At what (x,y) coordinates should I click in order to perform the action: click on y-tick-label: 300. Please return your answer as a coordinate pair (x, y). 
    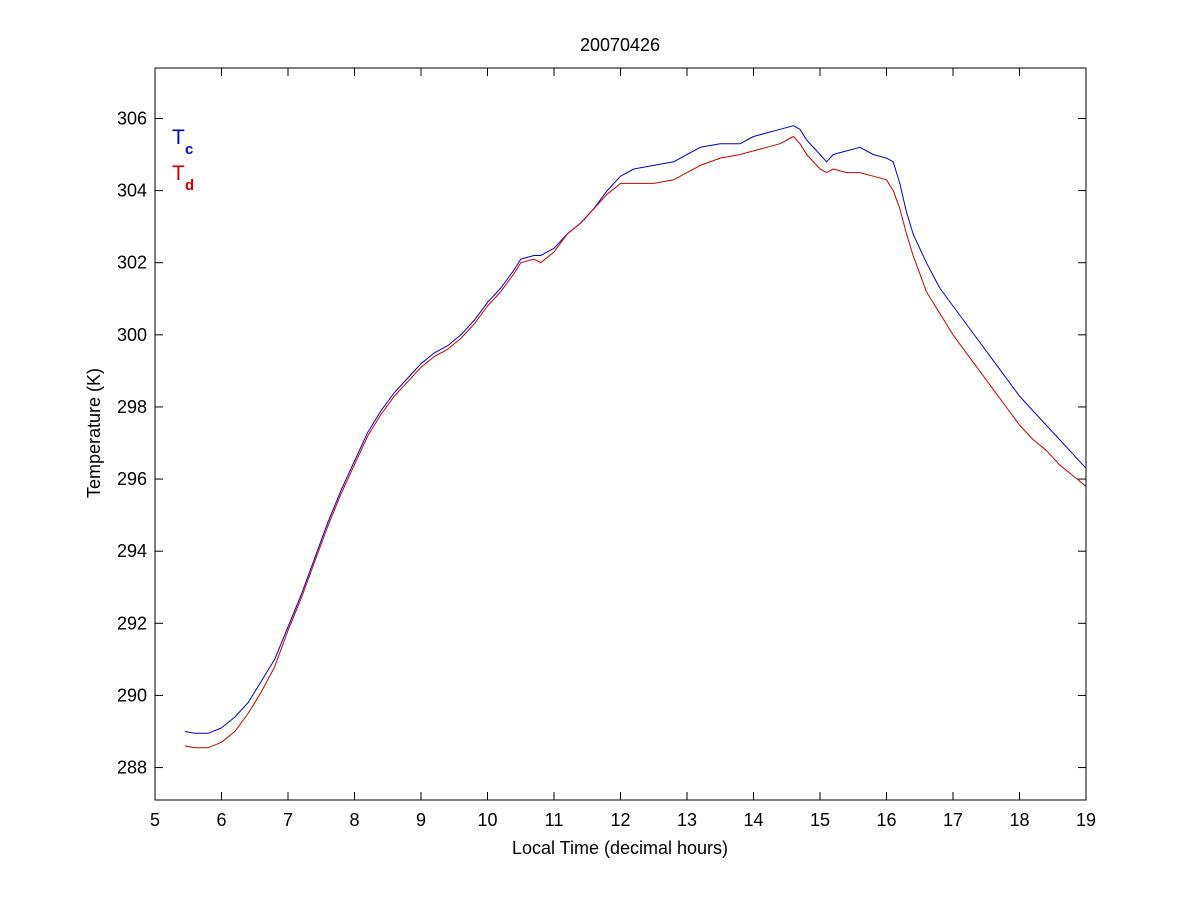
    Looking at the image, I should click on (132, 335).